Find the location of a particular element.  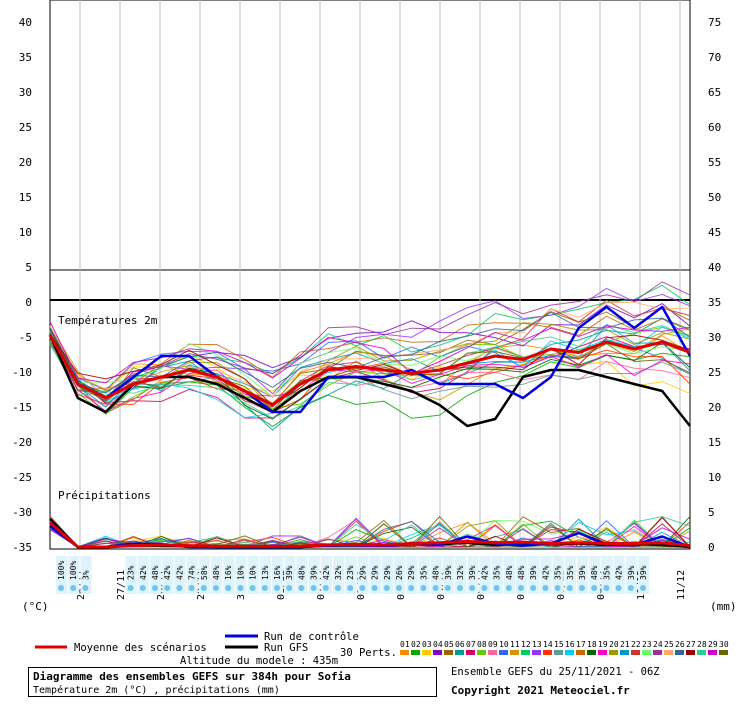

prob-value: 100% is located at coordinates (61, 570).